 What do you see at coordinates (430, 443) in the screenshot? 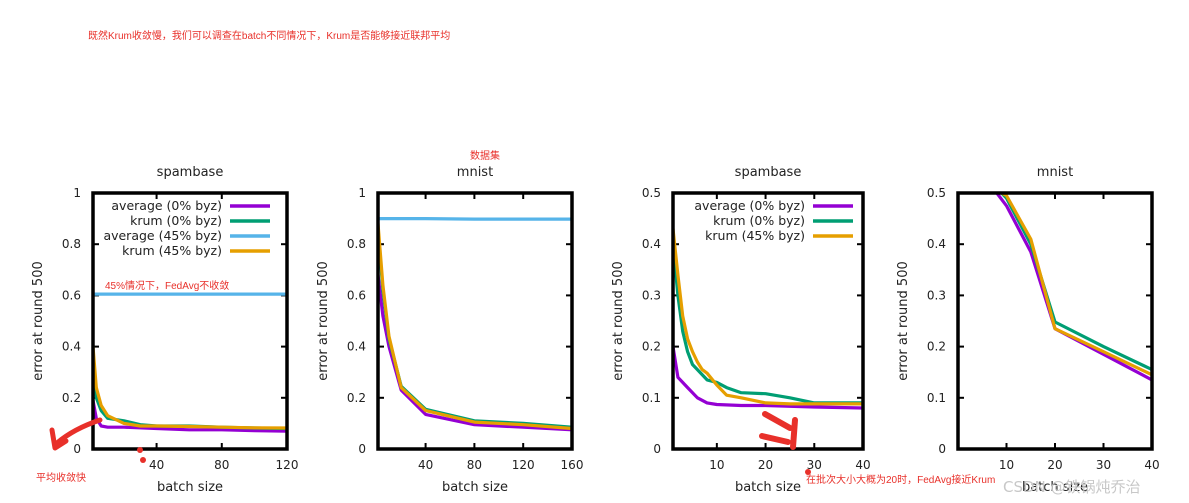
I see `annotation-marks` at bounding box center [430, 443].